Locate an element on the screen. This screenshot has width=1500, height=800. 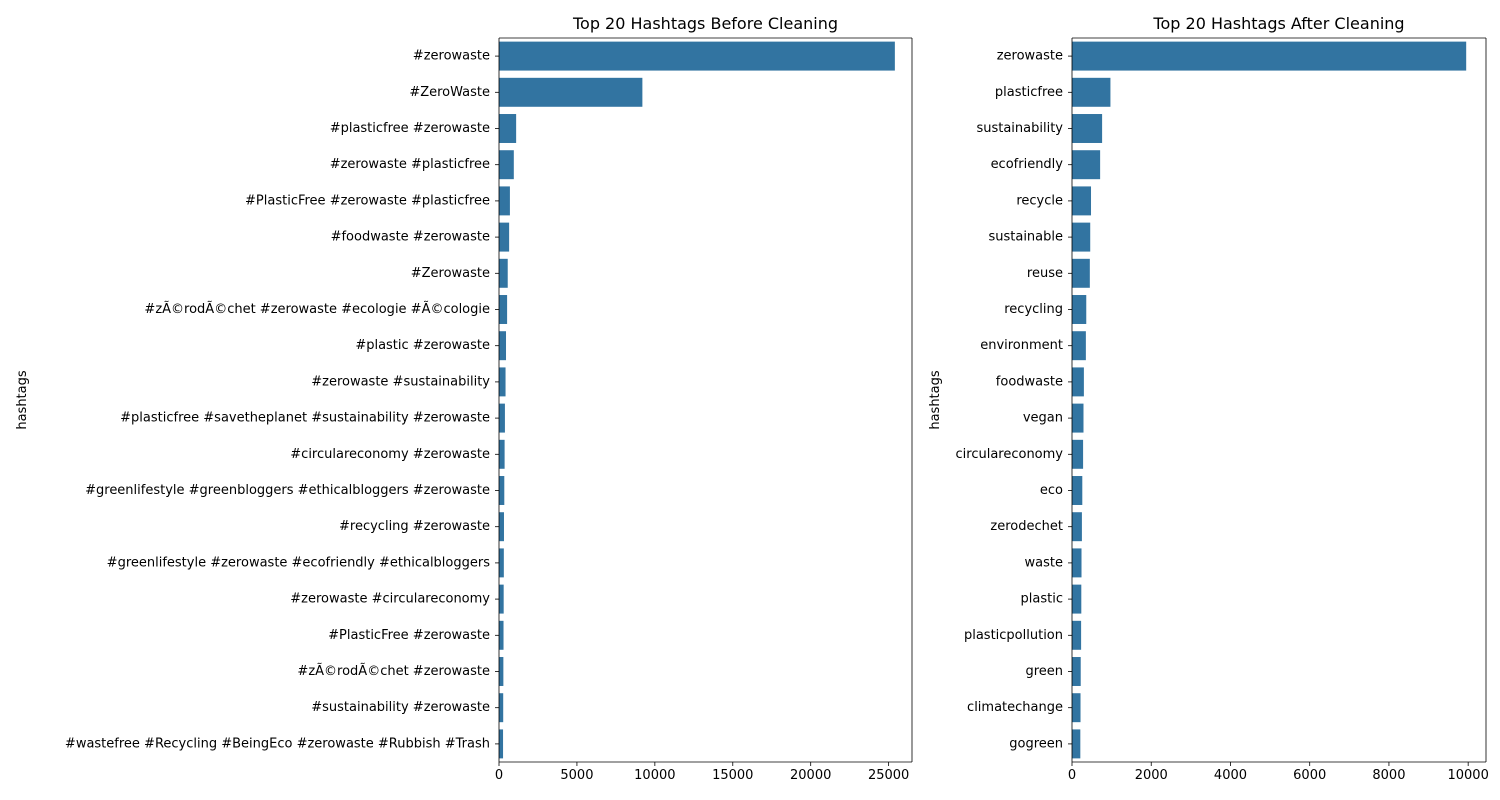
y-tick-label-after-17: plasticpollution is located at coordinates (1013, 635).